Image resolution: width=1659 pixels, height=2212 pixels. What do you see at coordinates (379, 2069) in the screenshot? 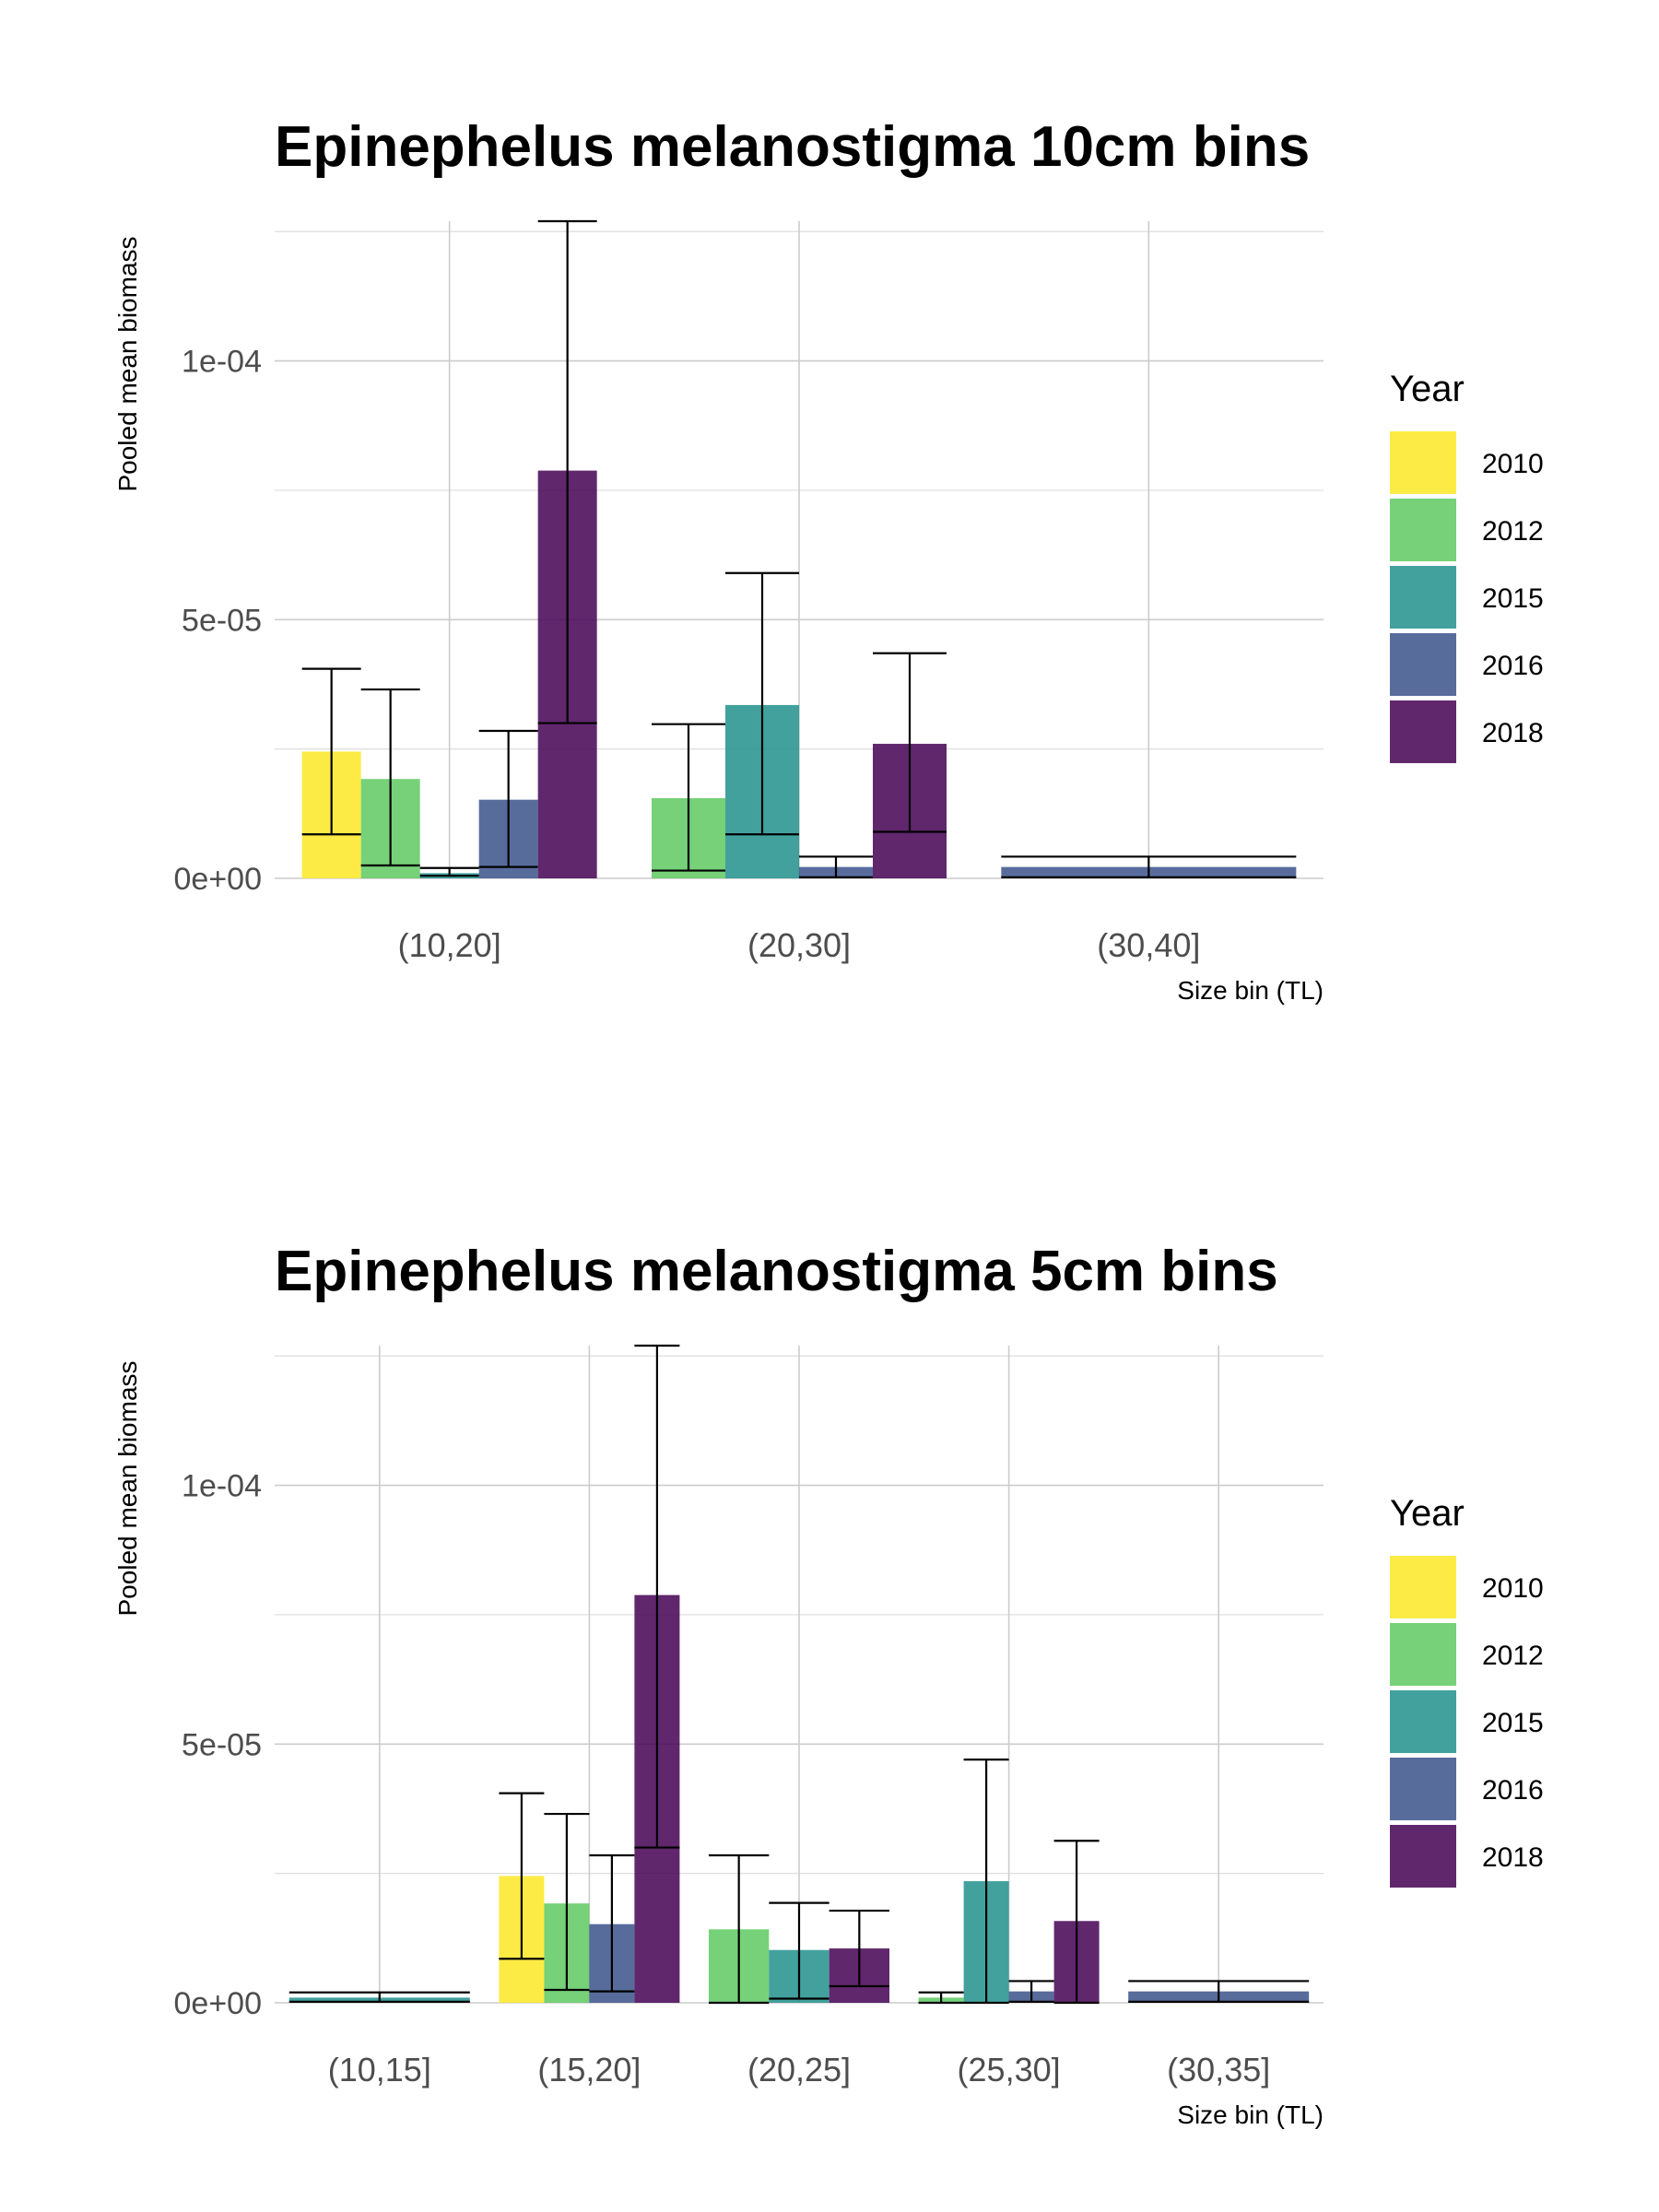
I see `x-tick-label: (10,15]` at bounding box center [379, 2069].